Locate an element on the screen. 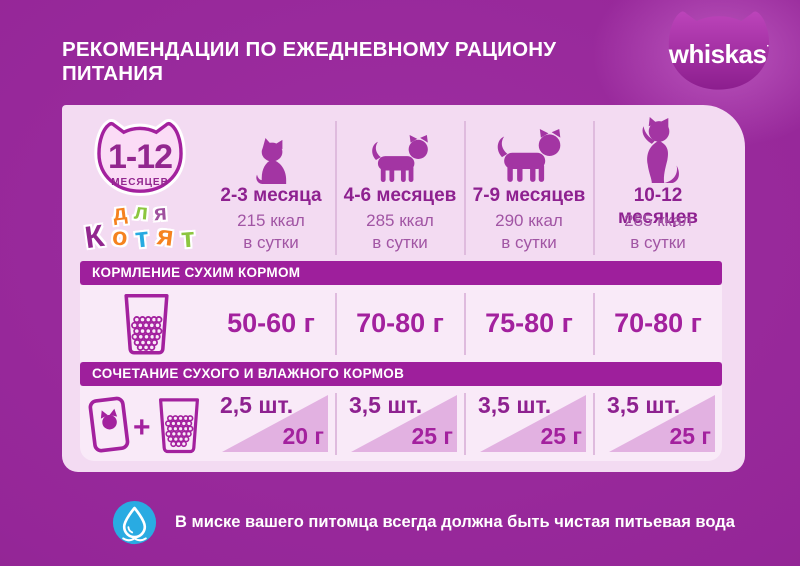  kitten-sitting-icon is located at coordinates (271, 160).